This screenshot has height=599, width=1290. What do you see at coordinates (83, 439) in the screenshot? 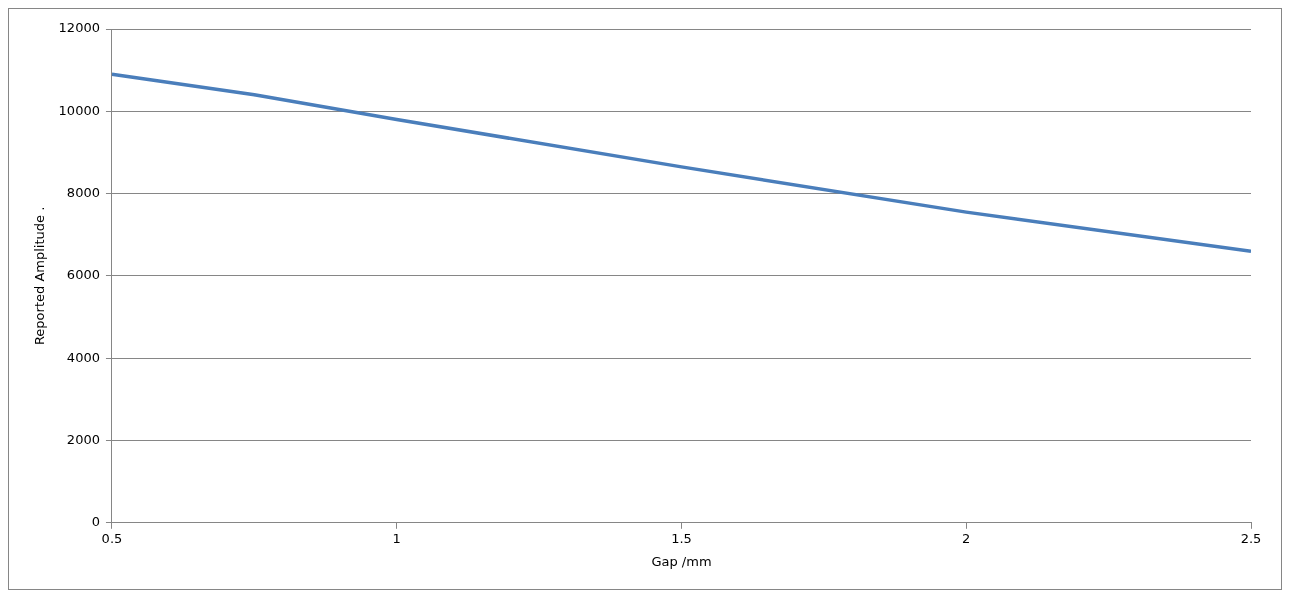
I see `y-tick-label: 2000` at bounding box center [83, 439].